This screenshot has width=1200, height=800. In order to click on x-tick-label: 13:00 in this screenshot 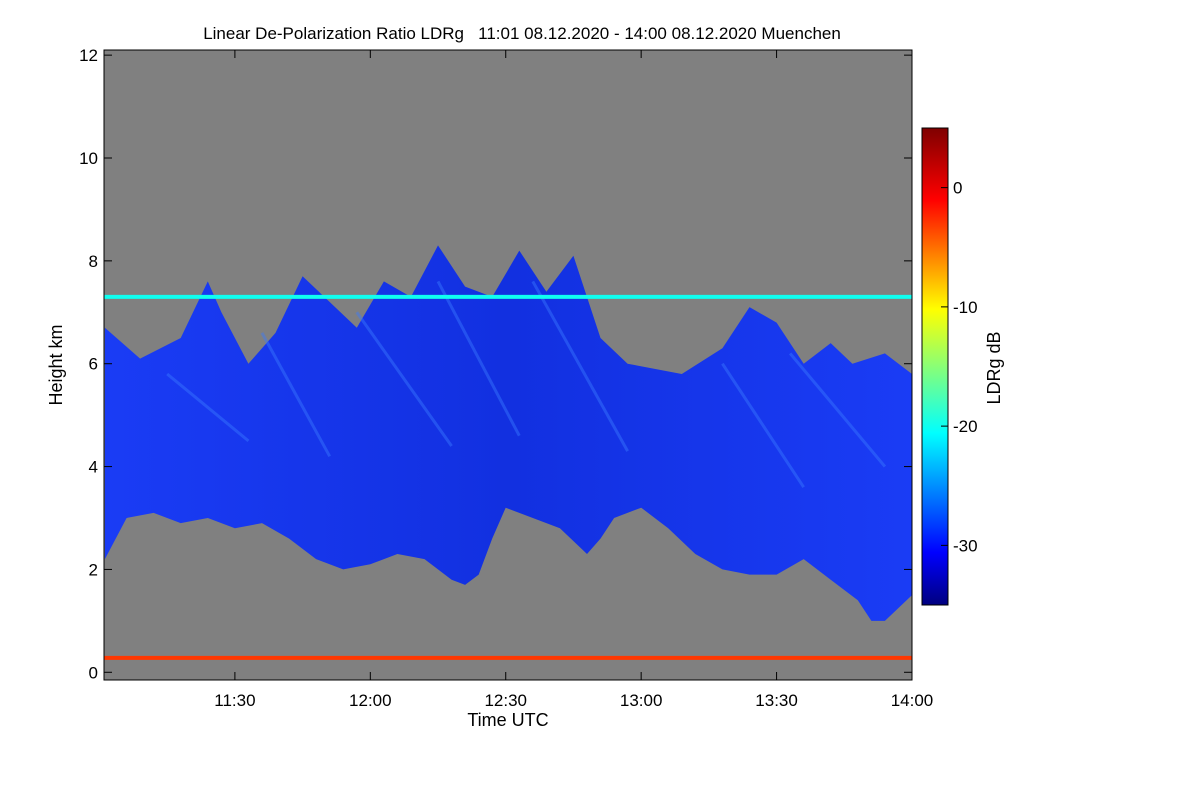, I will do `click(641, 700)`.